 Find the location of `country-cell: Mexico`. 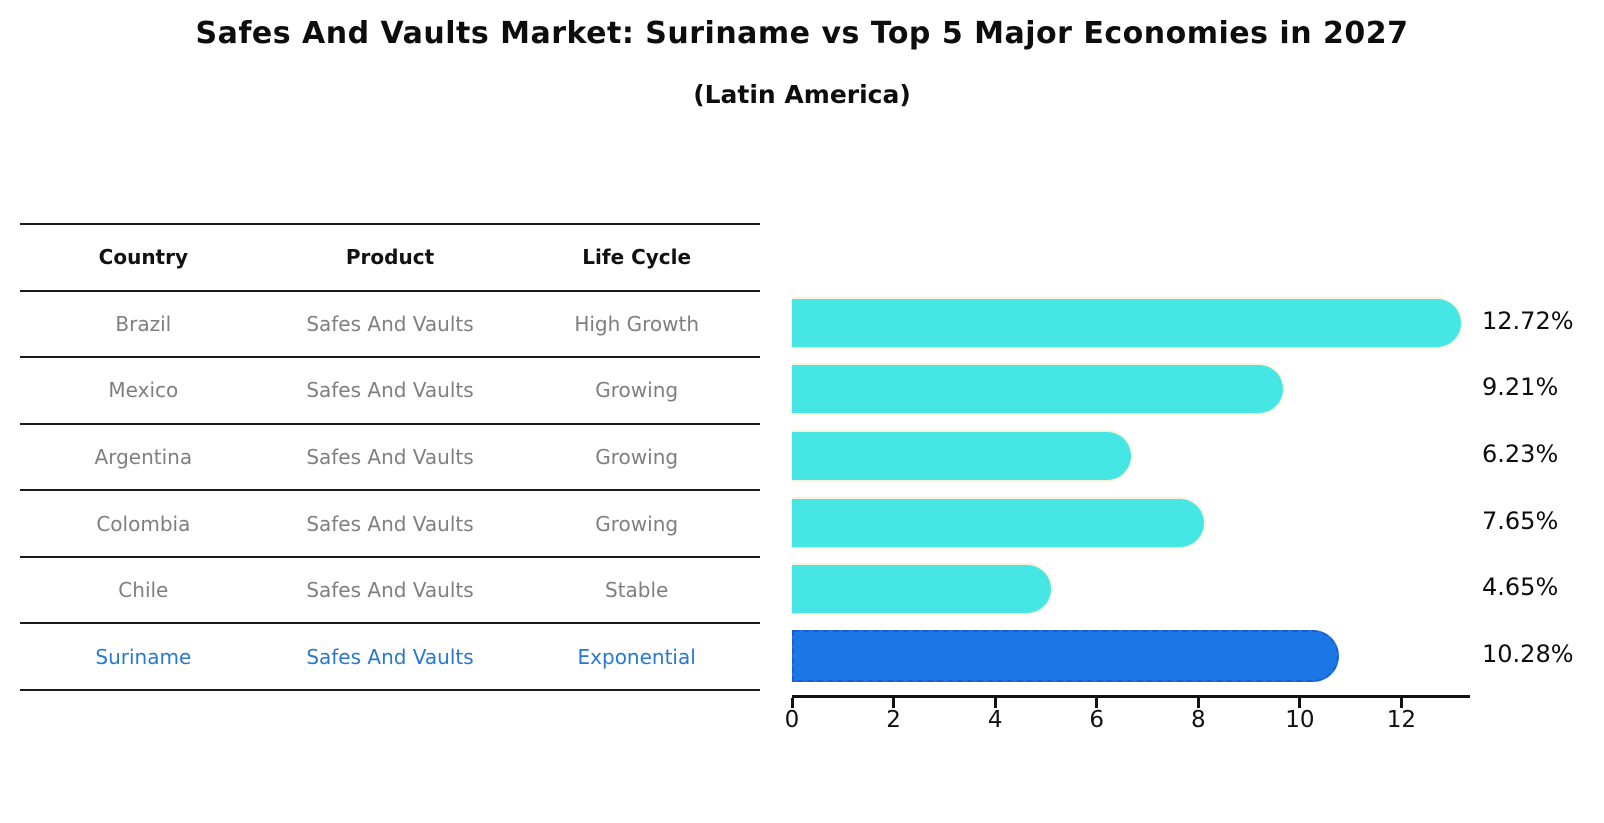

country-cell: Mexico is located at coordinates (143, 390).